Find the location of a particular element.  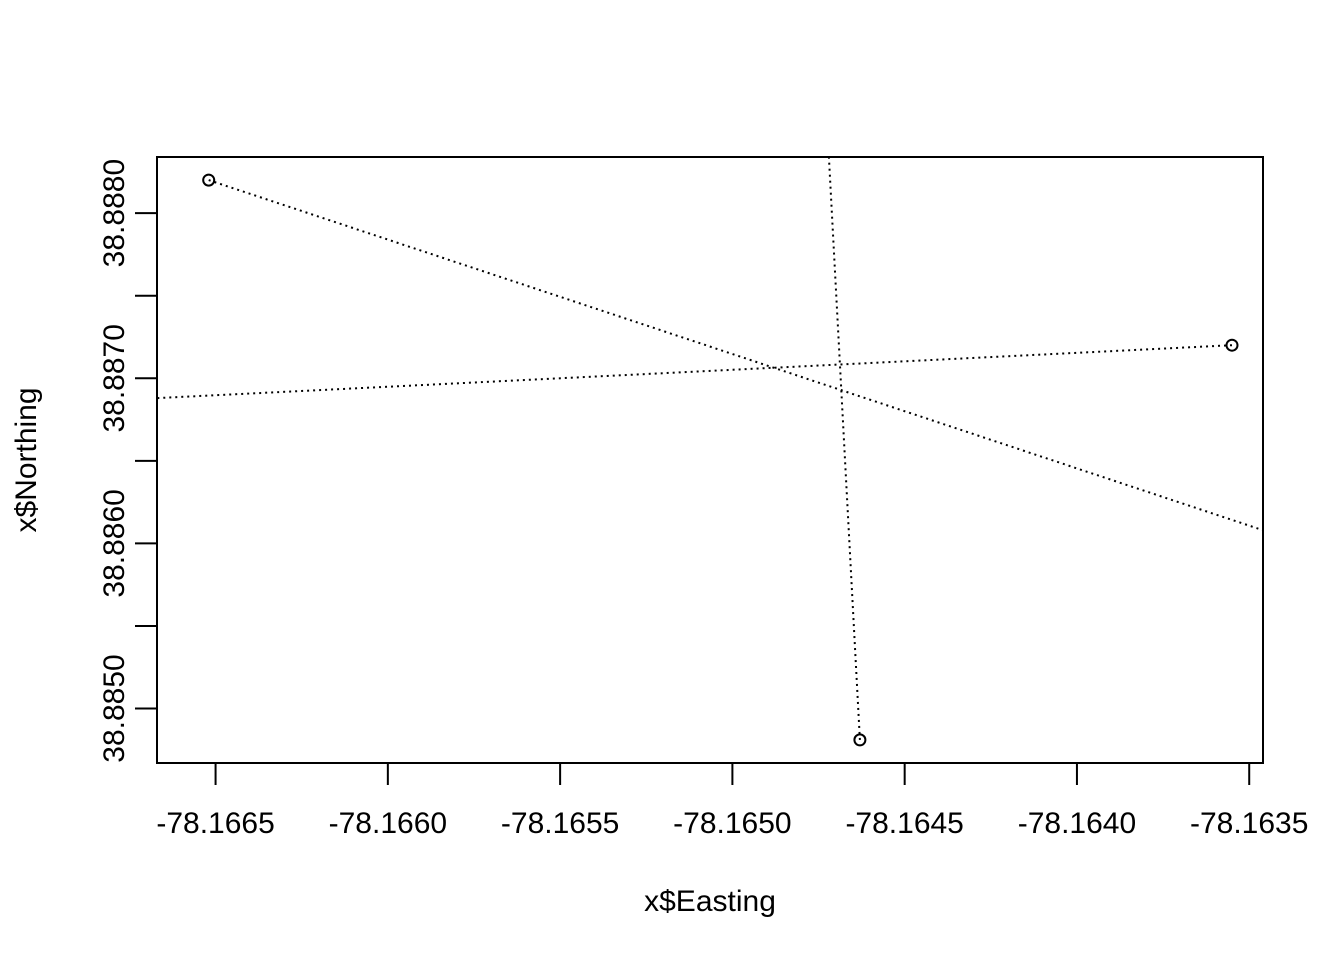

x-axis-title: x$Easting is located at coordinates (710, 901).